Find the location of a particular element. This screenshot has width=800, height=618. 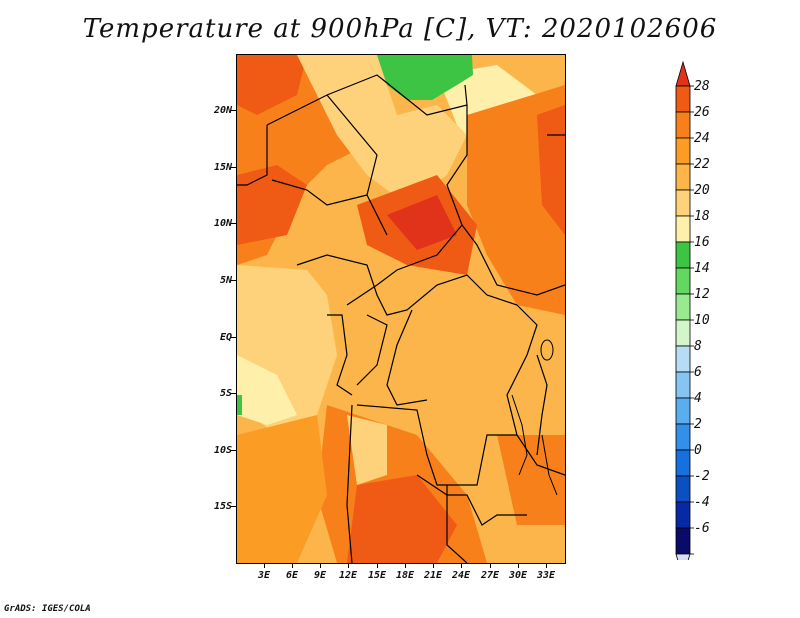

cool-spot-west is located at coordinates (239, 405).